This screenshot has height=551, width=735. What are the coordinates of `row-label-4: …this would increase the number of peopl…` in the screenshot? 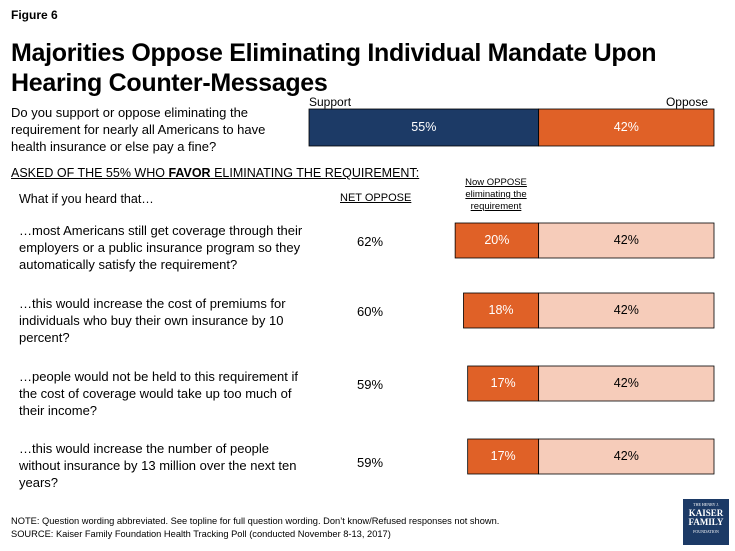 It's located at (158, 465).